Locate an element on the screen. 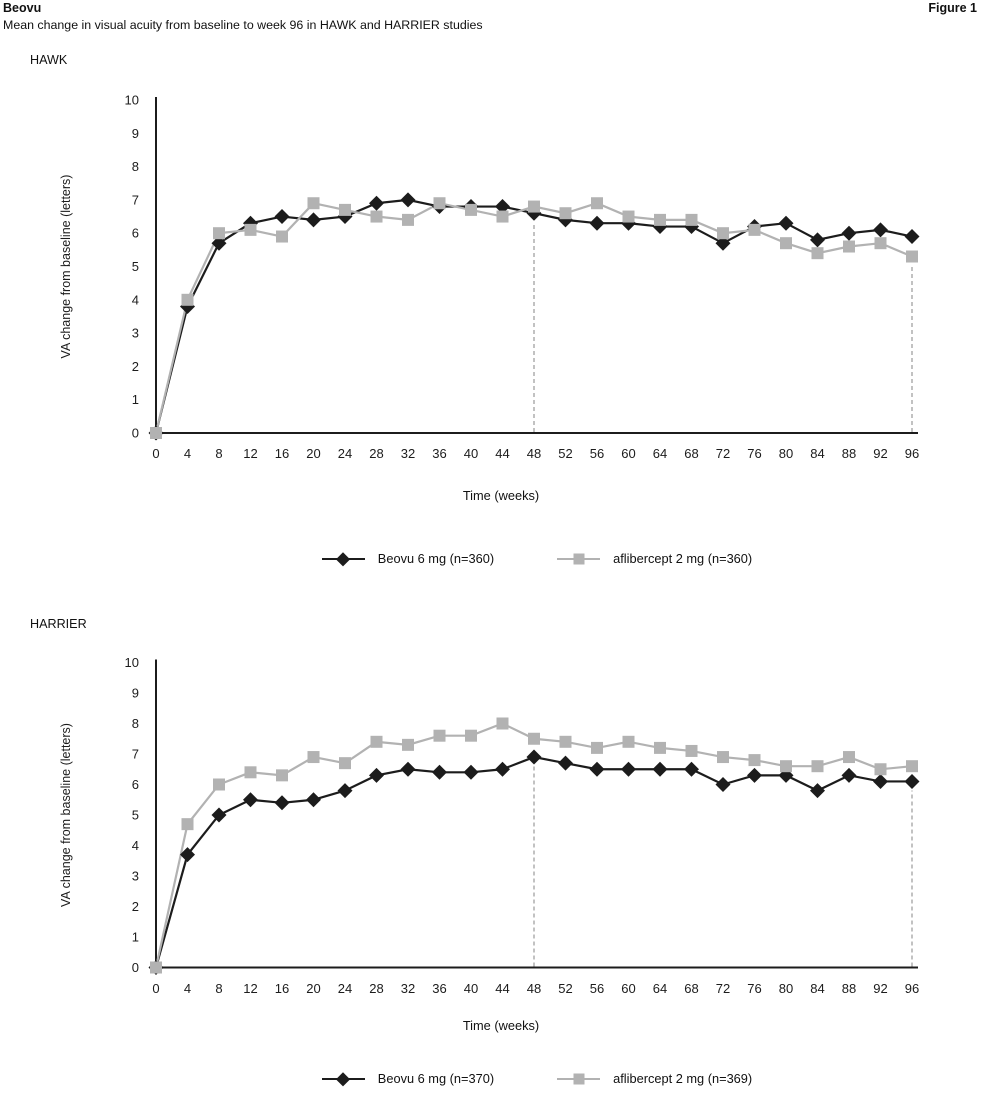  y-tick-label: 6 is located at coordinates (135, 233).